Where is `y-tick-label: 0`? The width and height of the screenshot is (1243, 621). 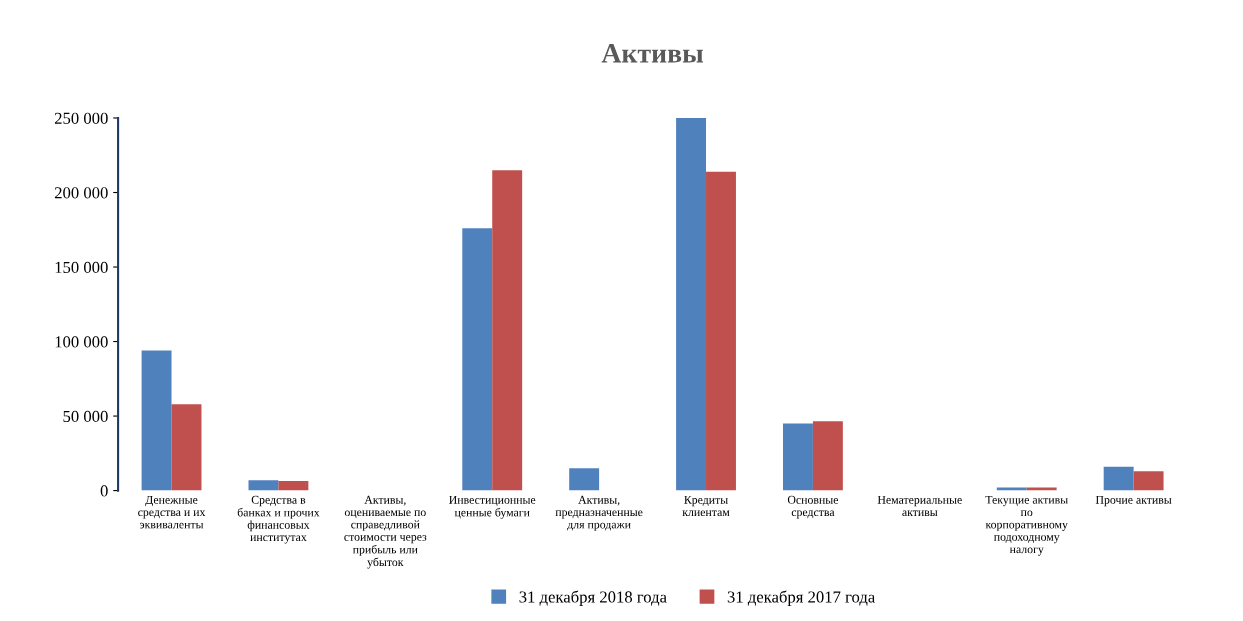 y-tick-label: 0 is located at coordinates (104, 491).